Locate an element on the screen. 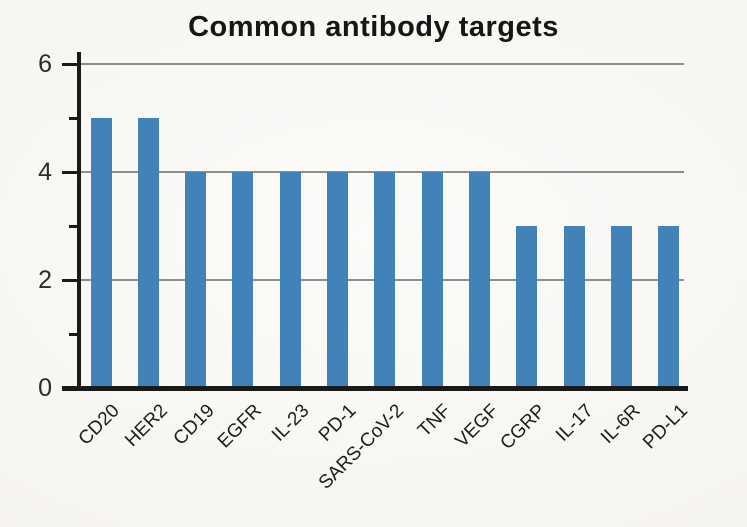 Image resolution: width=747 pixels, height=527 pixels. x-tick-label-text-HER2: HER2 is located at coordinates (146, 425).